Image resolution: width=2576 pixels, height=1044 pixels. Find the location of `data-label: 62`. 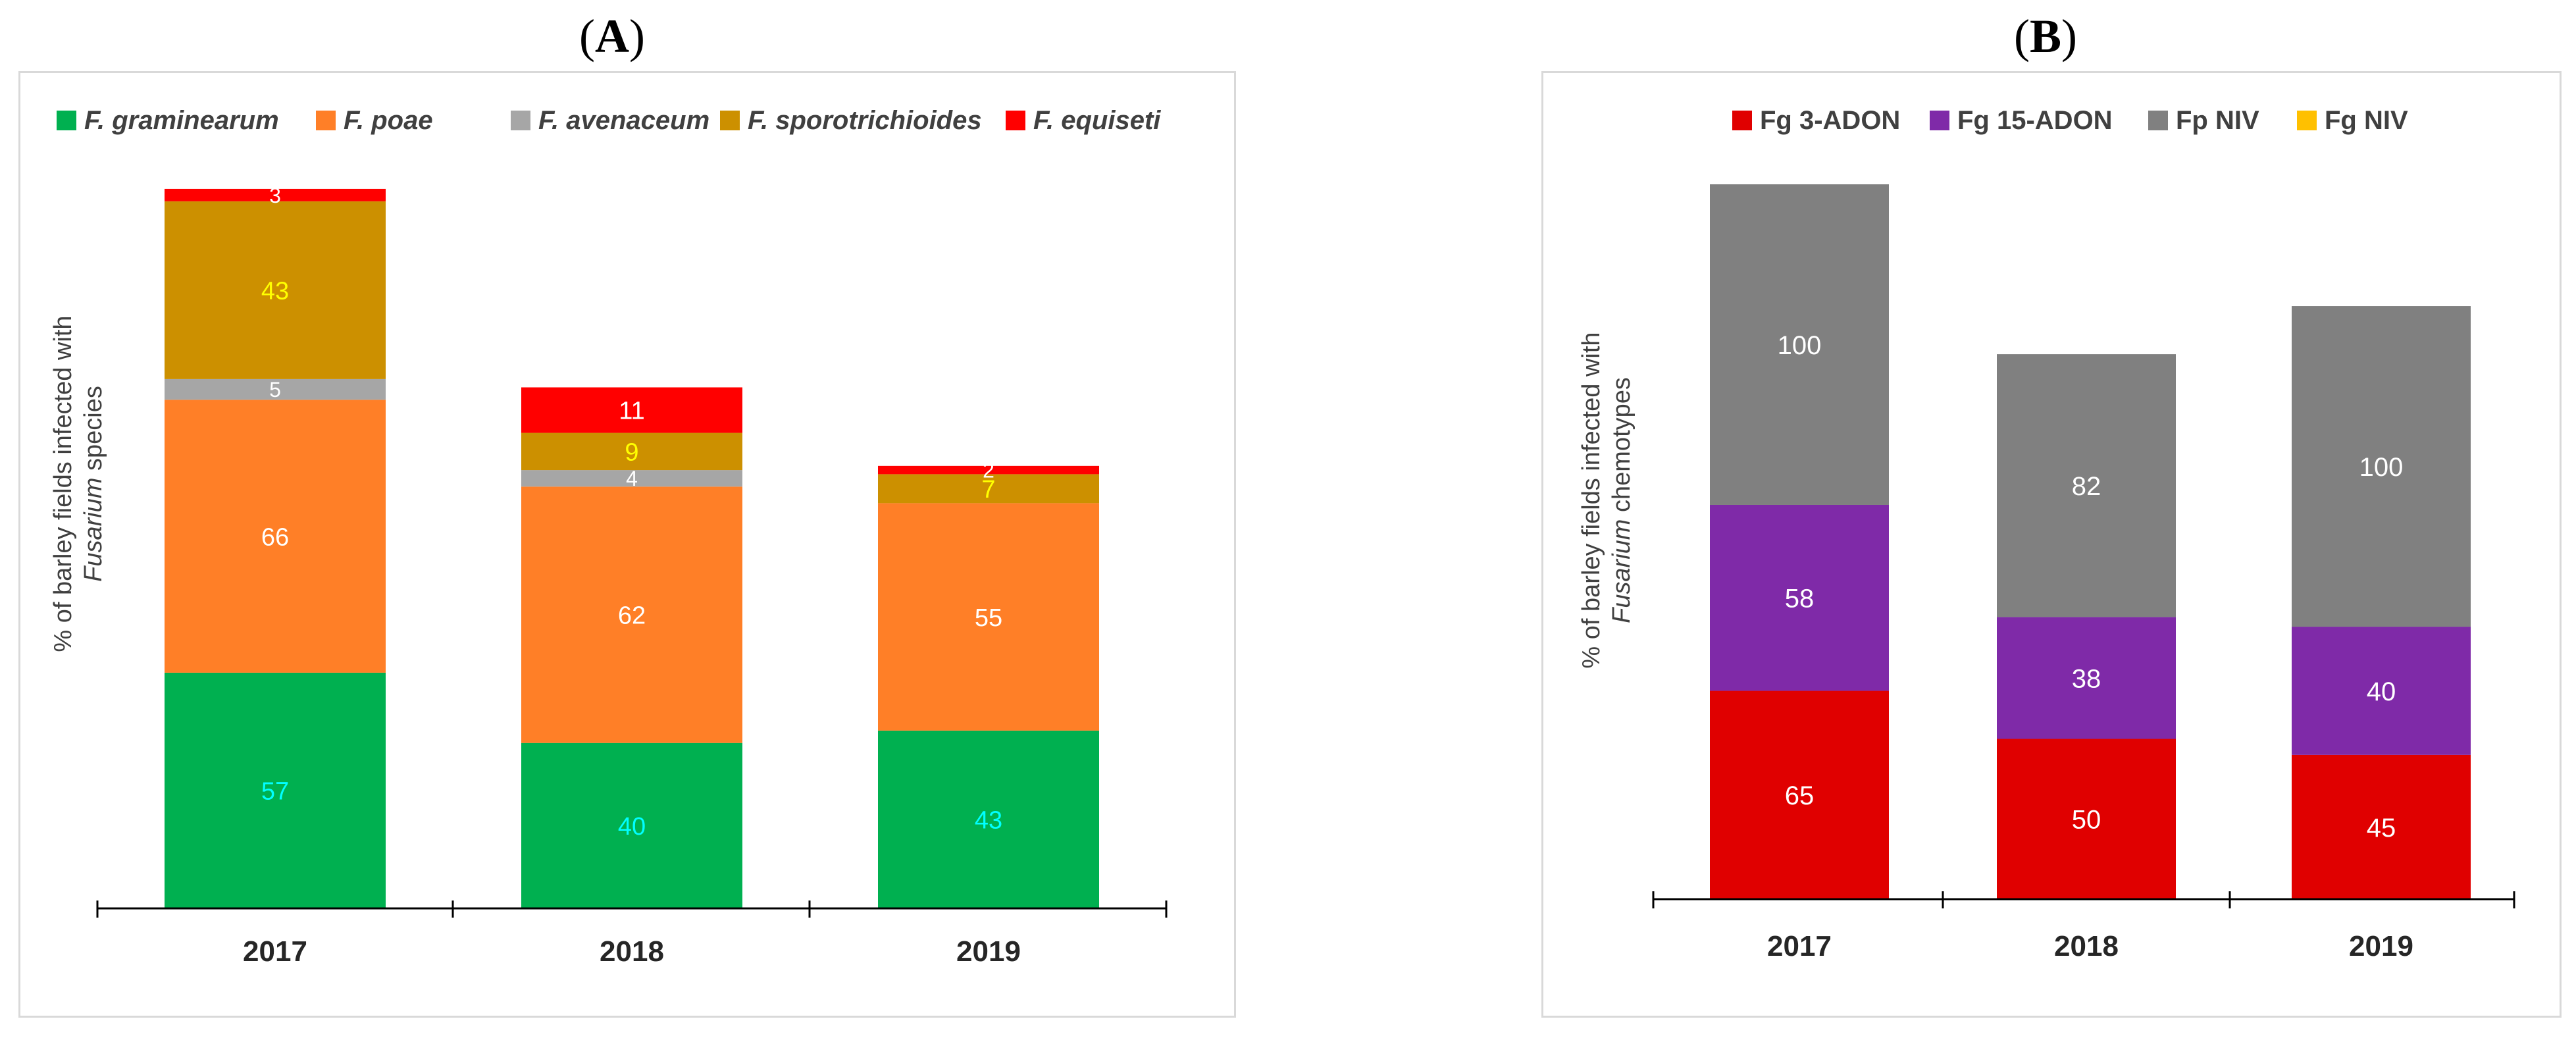

data-label: 62 is located at coordinates (632, 616).